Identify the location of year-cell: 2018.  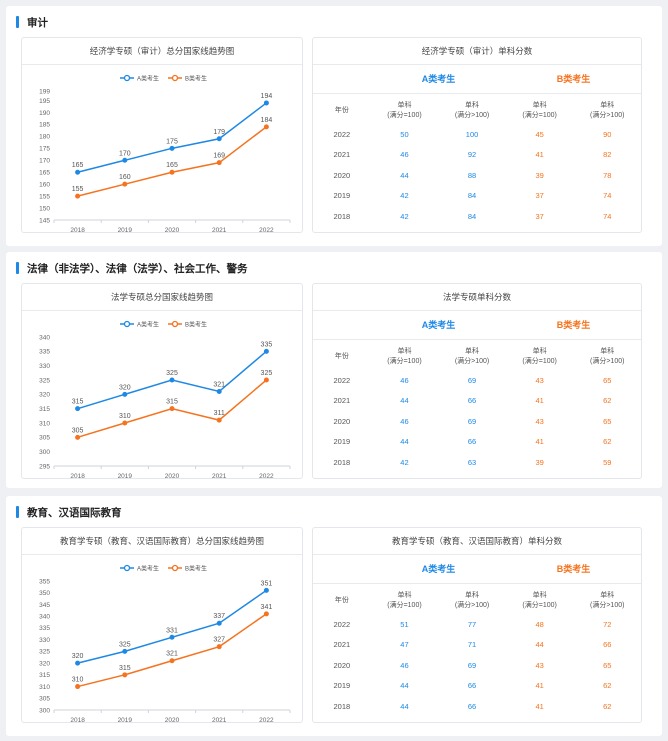
(342, 462).